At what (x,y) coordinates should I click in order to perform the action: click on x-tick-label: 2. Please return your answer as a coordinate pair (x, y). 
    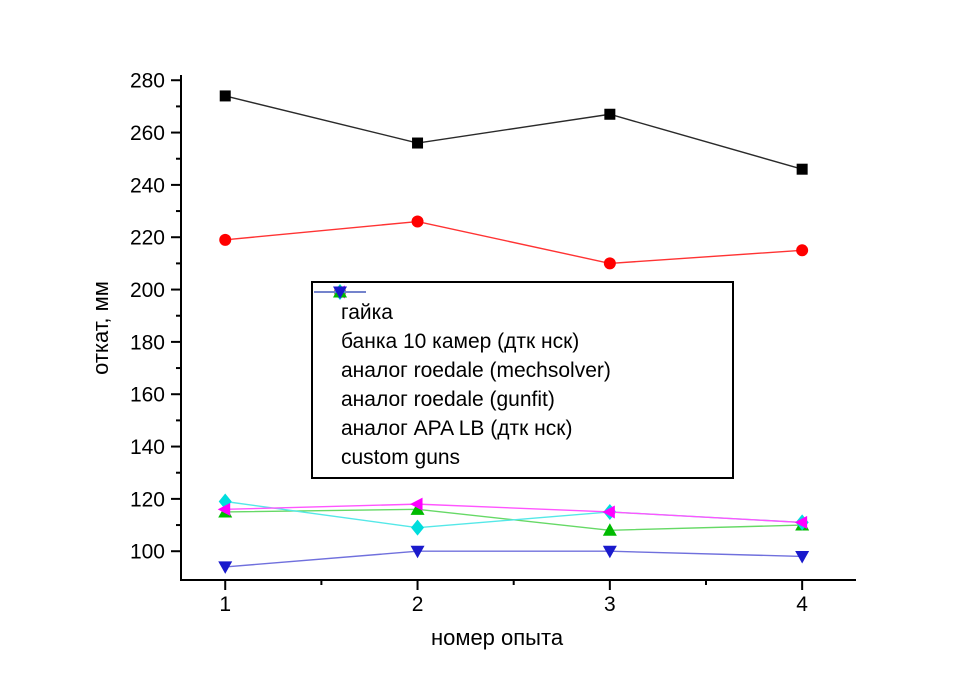
    Looking at the image, I should click on (418, 604).